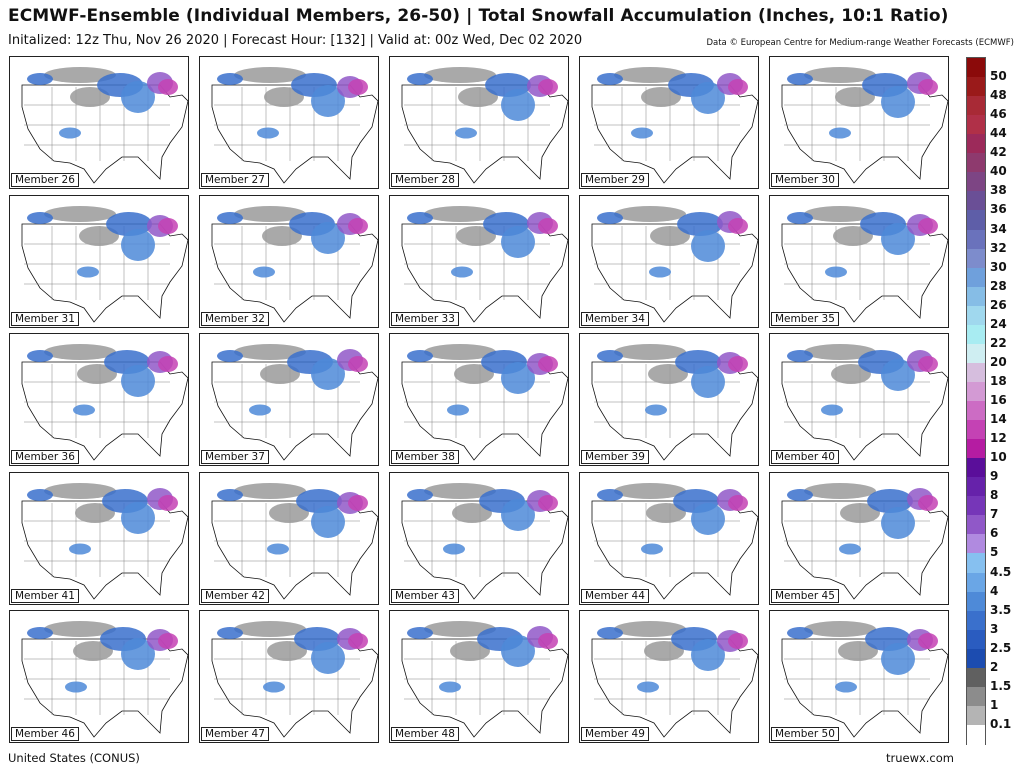  I want to click on member-label: Member 46, so click(45, 734).